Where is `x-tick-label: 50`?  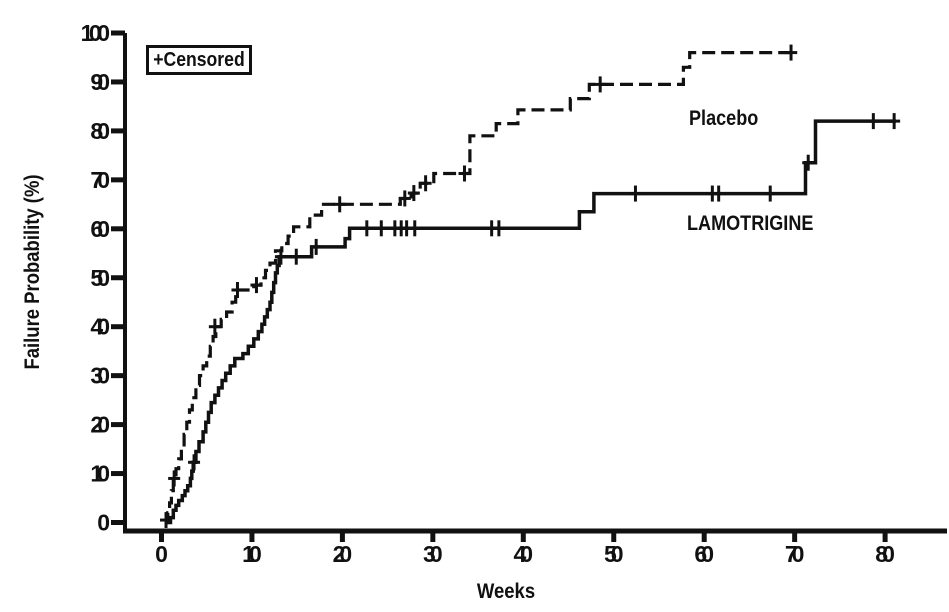 x-tick-label: 50 is located at coordinates (614, 554).